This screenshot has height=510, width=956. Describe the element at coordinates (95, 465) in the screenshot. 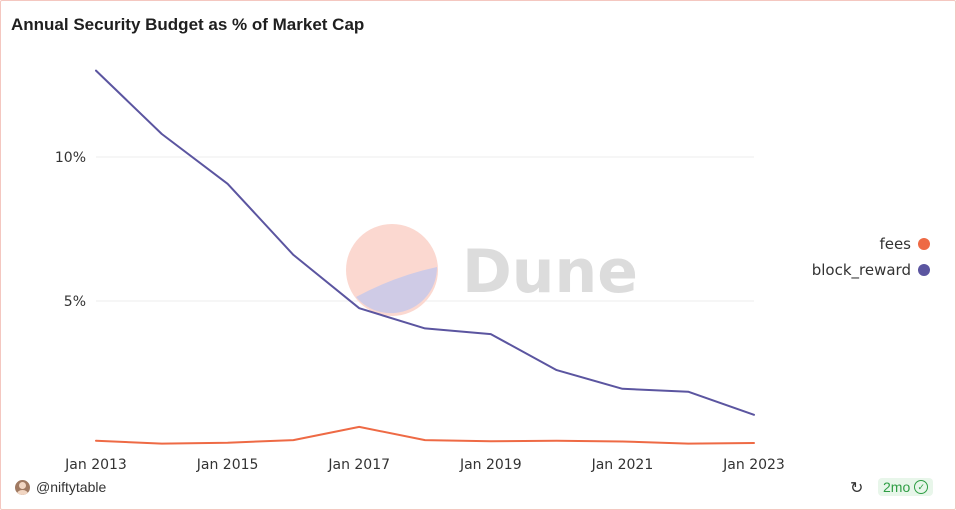

I see `x-tick-label: Jan 2013` at that location.